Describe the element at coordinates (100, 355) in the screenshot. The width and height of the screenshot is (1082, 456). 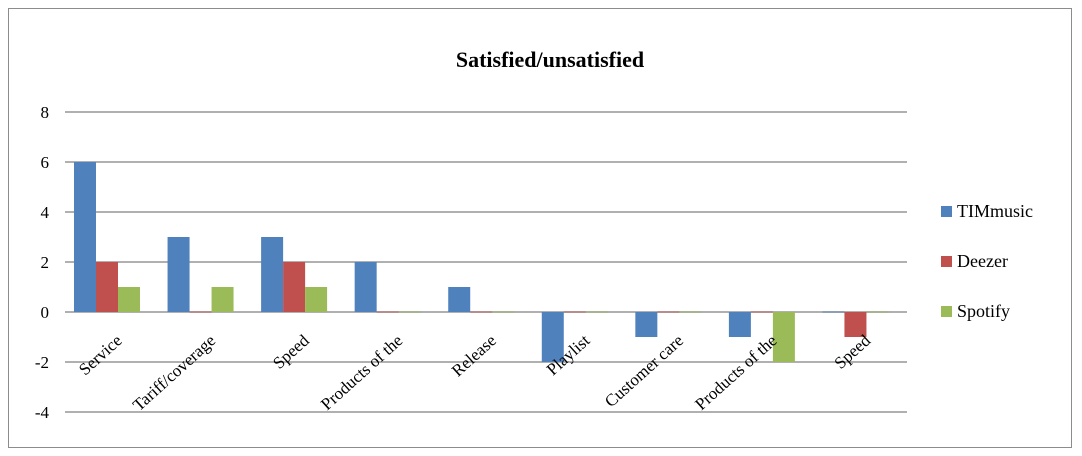
I see `x-tick-label: Service` at that location.